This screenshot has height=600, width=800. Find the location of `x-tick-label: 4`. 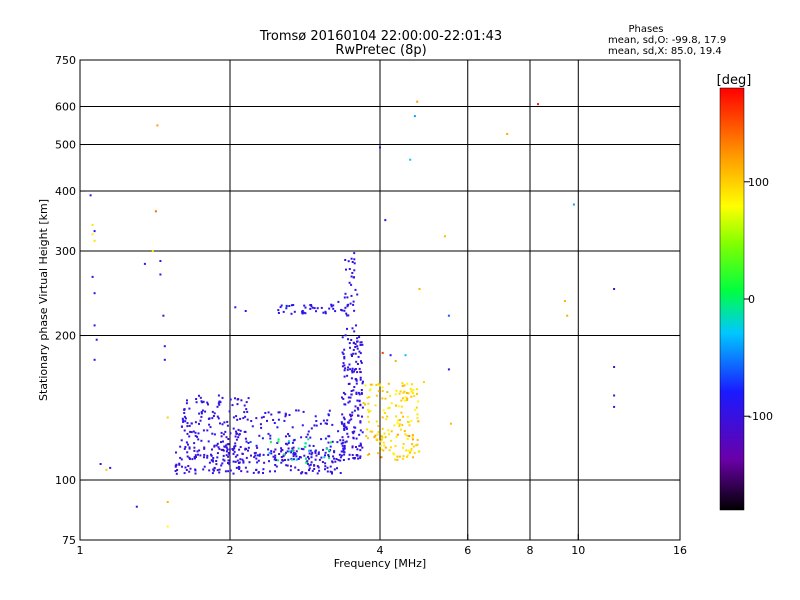

x-tick-label: 4 is located at coordinates (380, 550).